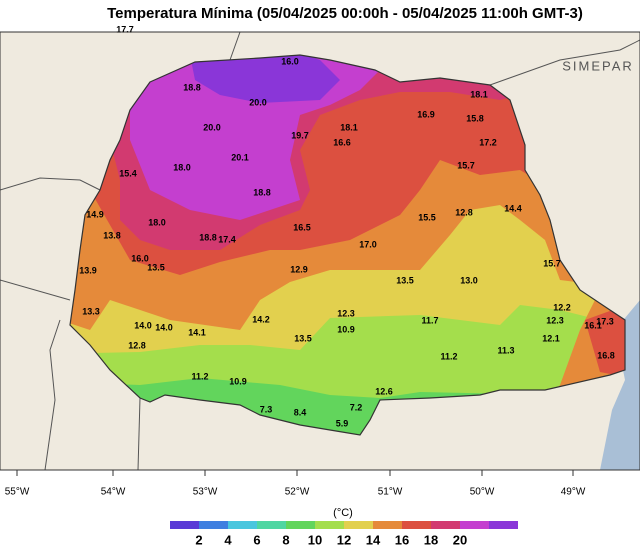  Describe the element at coordinates (469, 280) in the screenshot. I see `station-value: 13.0` at that location.